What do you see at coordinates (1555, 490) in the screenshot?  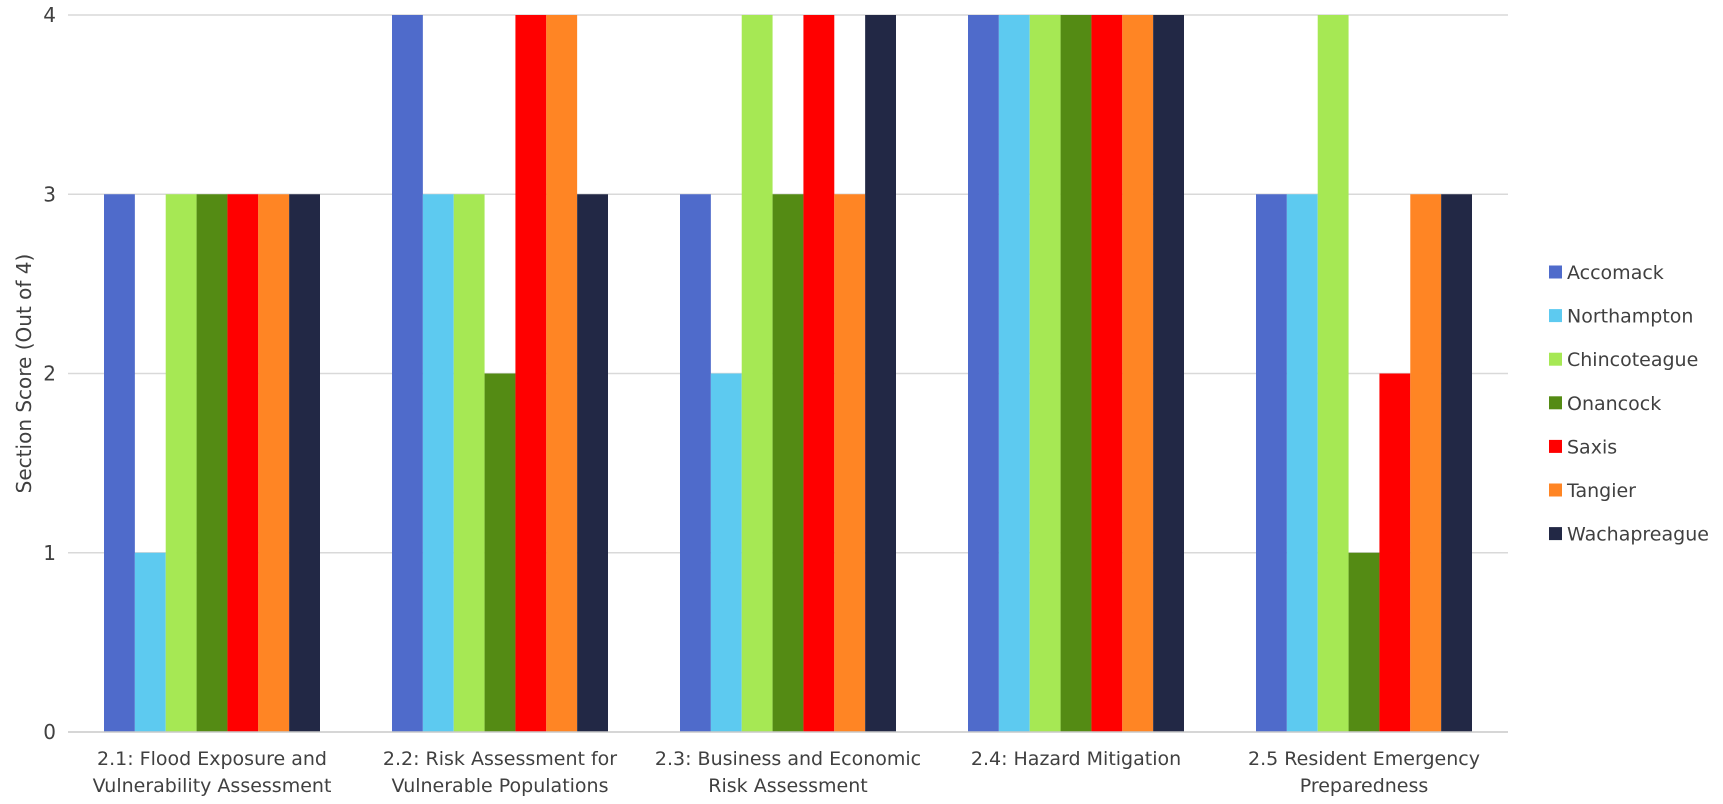 I see `legend-swatch-tangier` at bounding box center [1555, 490].